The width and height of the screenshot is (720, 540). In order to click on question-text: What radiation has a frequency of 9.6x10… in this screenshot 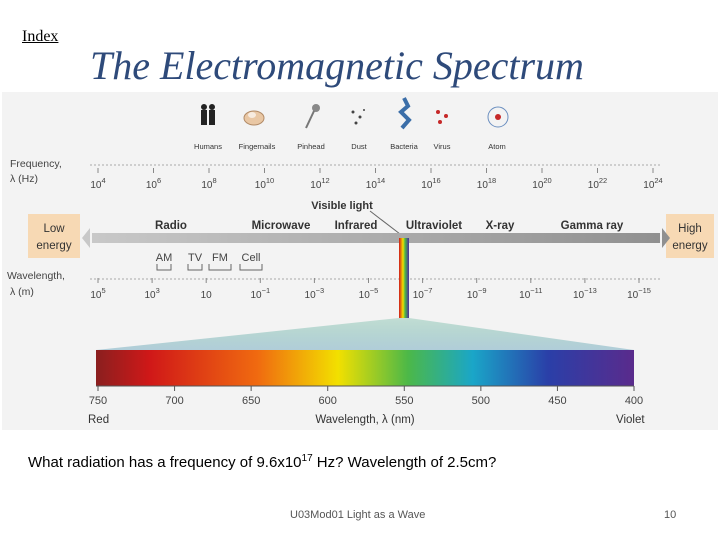, I will do `click(262, 462)`.